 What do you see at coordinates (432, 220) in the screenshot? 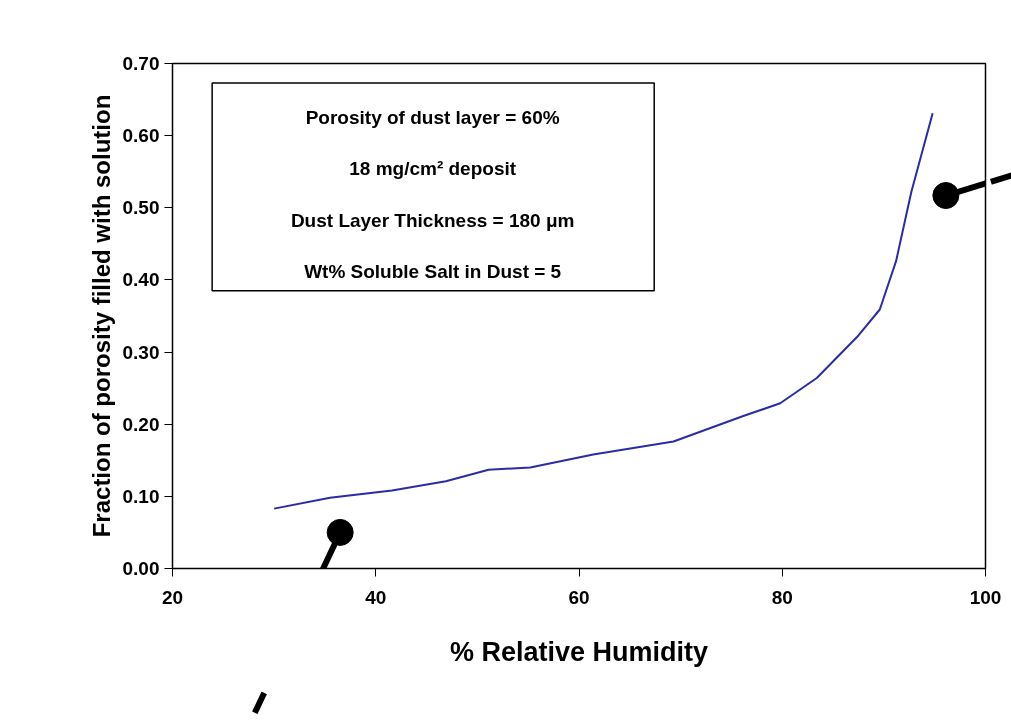
I see `annotation: Dust Layer Thickness = 180 μm` at bounding box center [432, 220].